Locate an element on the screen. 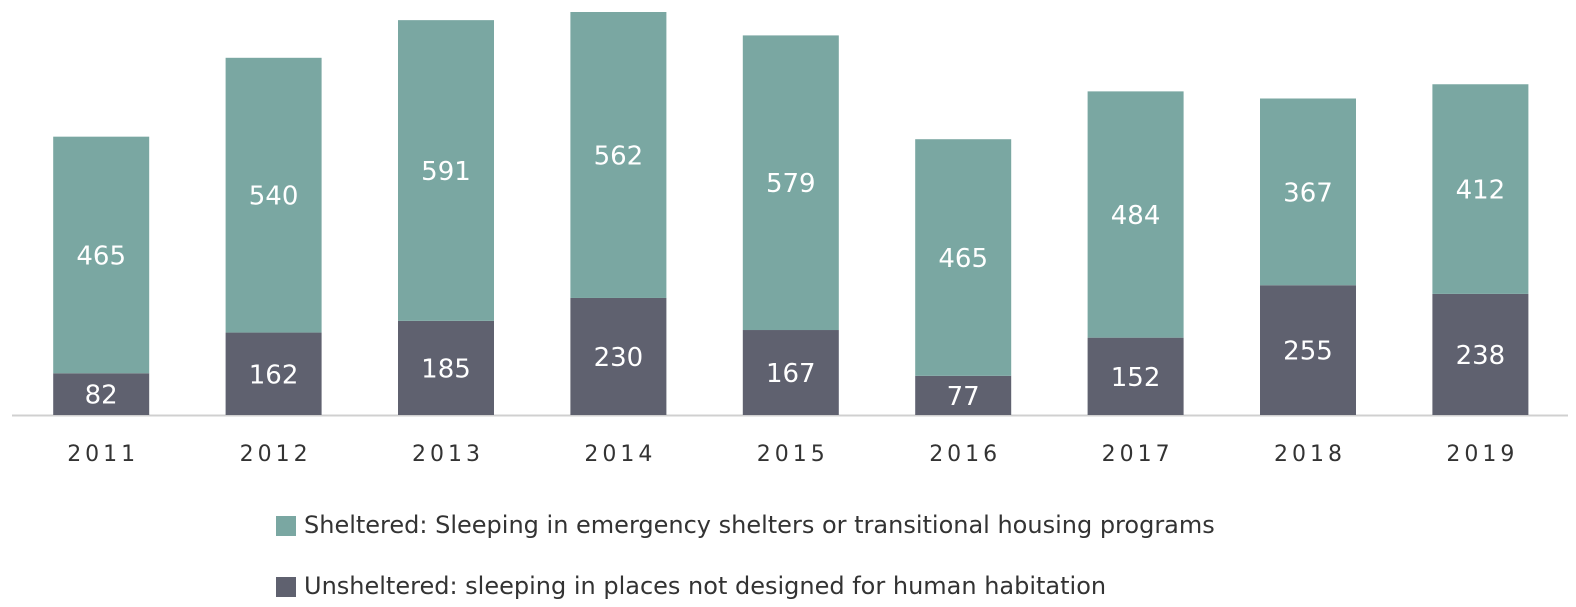 The image size is (1576, 607). x-tick-label: 2015 is located at coordinates (793, 454).